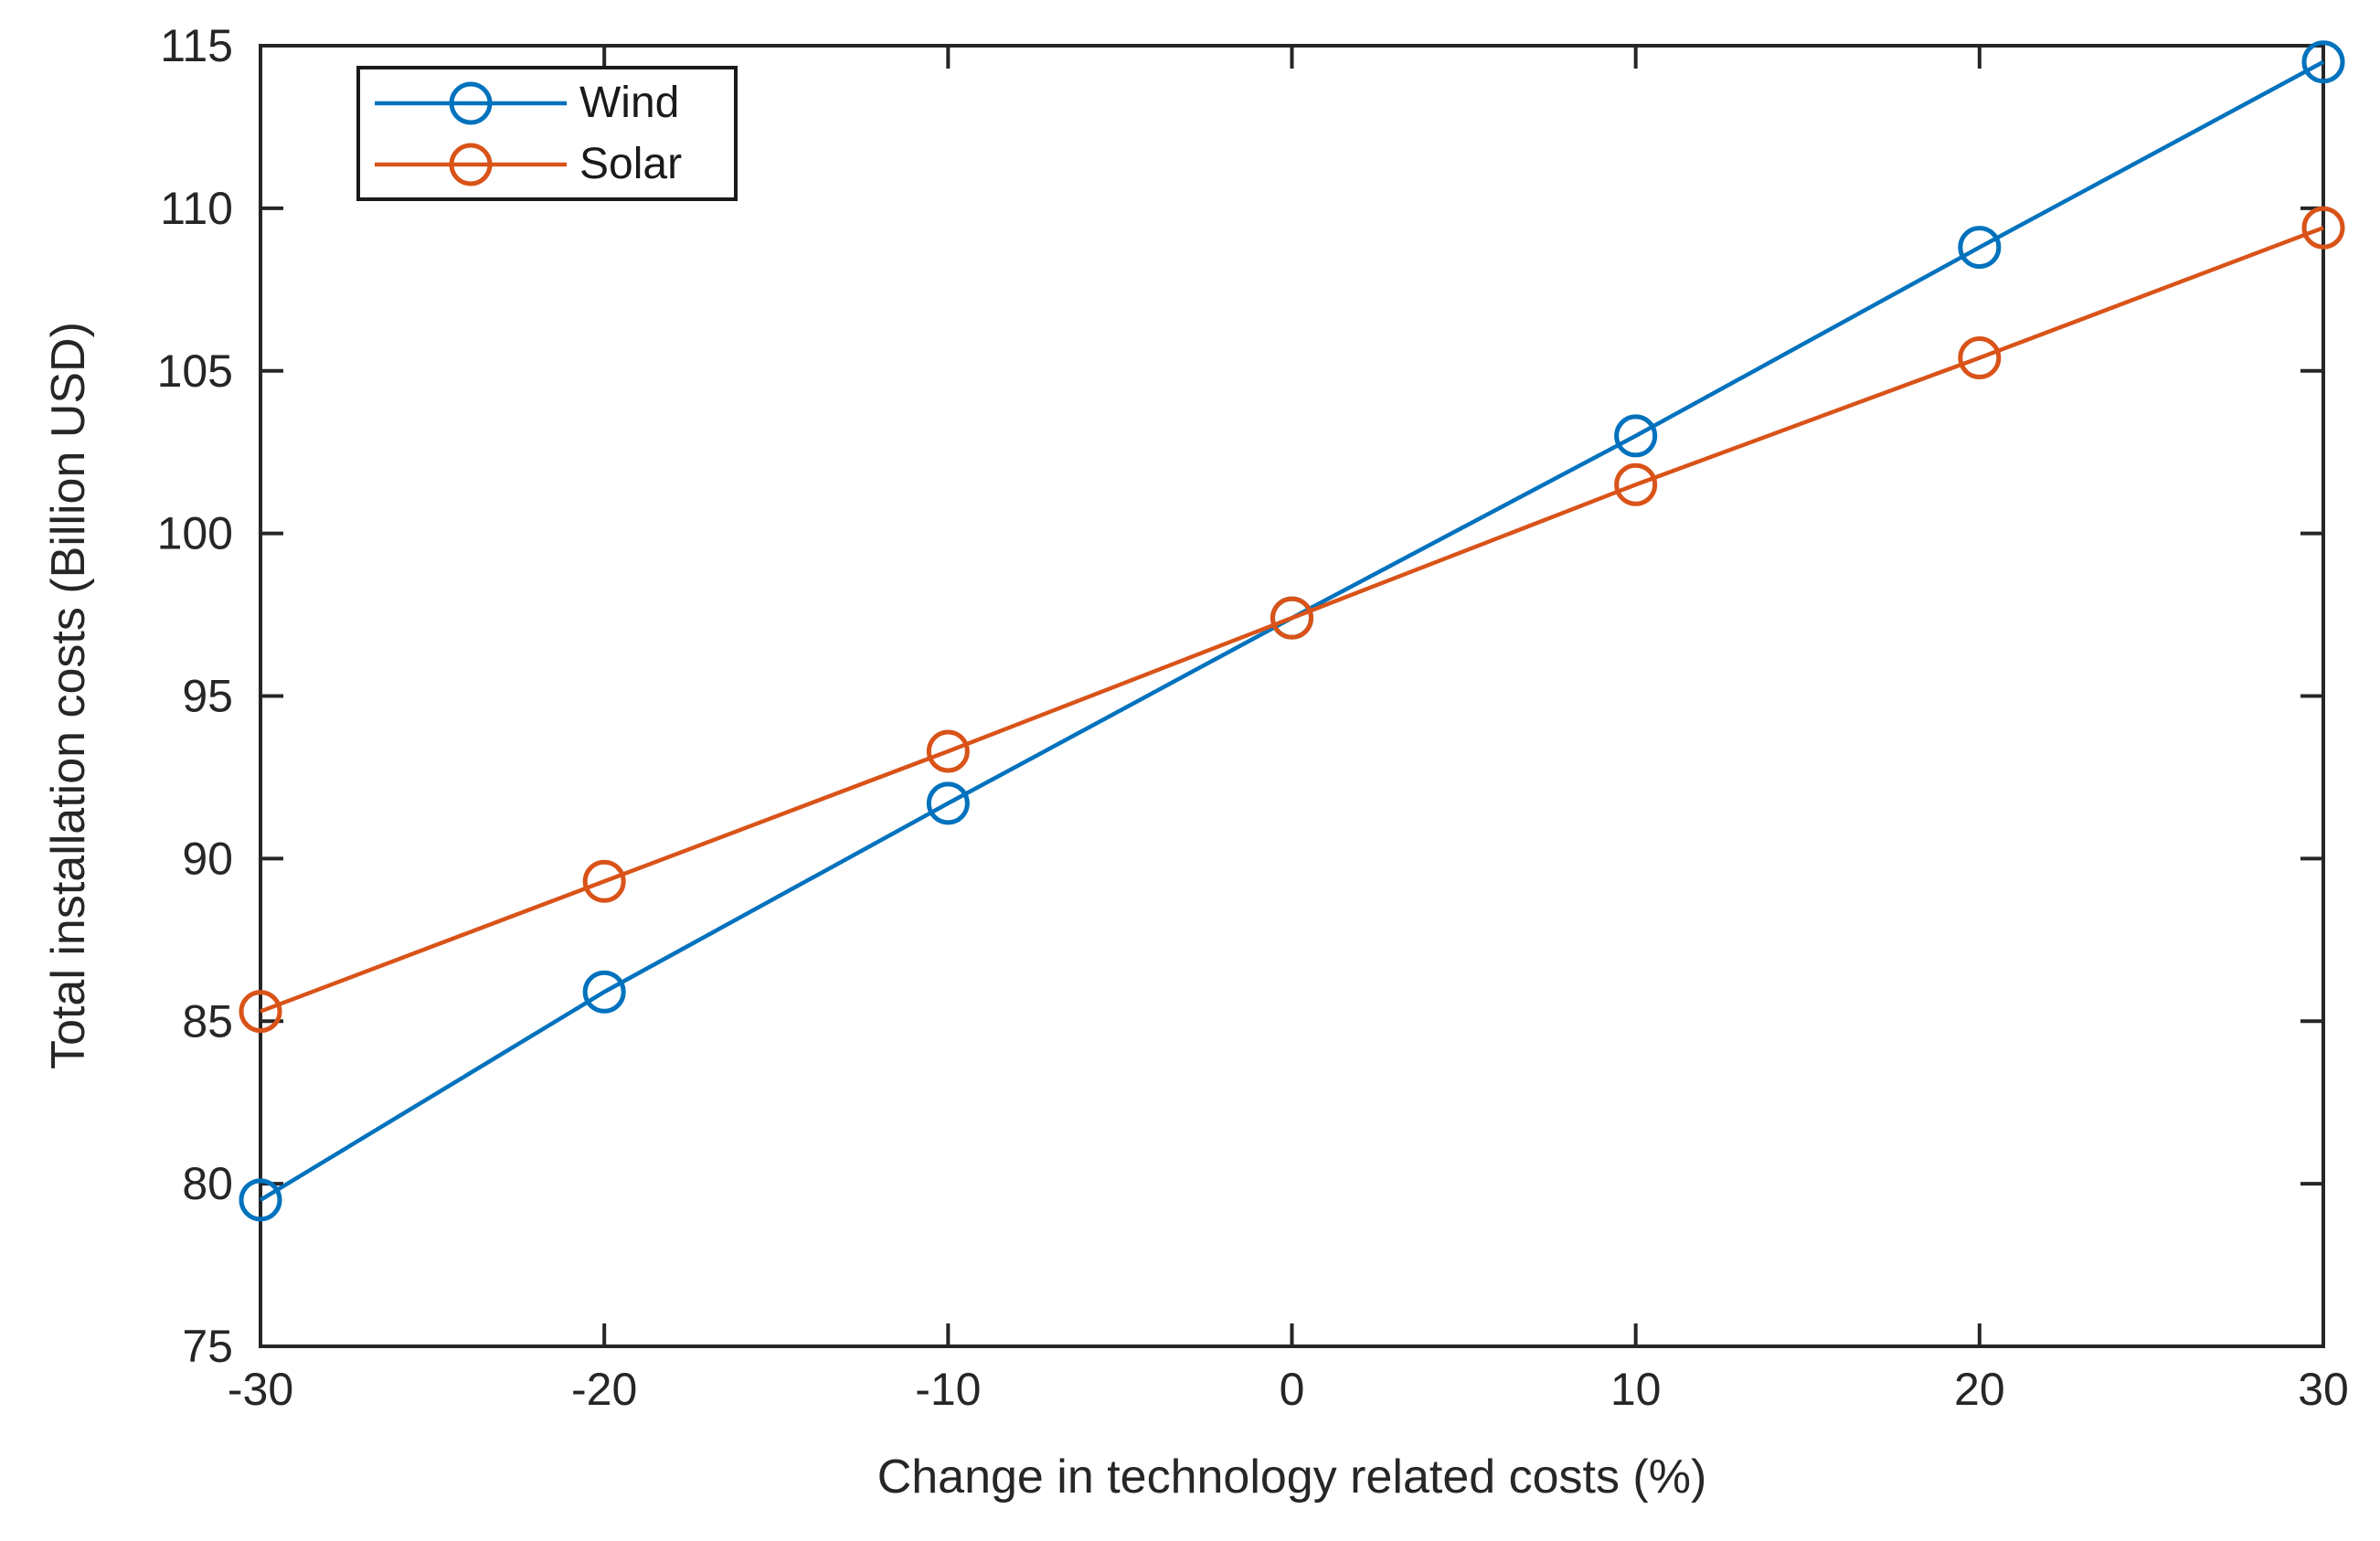  Describe the element at coordinates (208, 1346) in the screenshot. I see `y-tick-label: 75` at that location.